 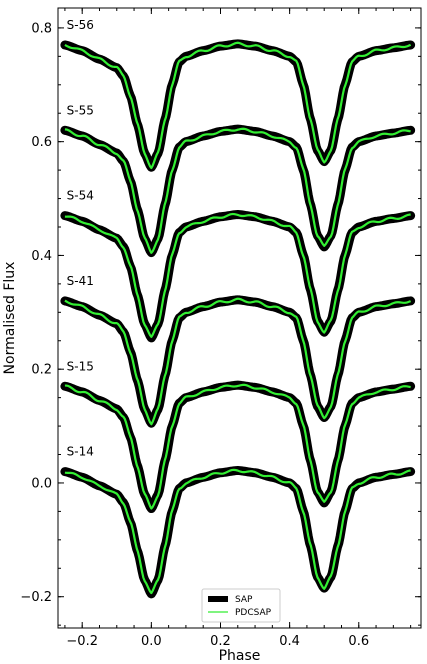 I want to click on x-tick-label: 0.2, so click(x=220, y=641).